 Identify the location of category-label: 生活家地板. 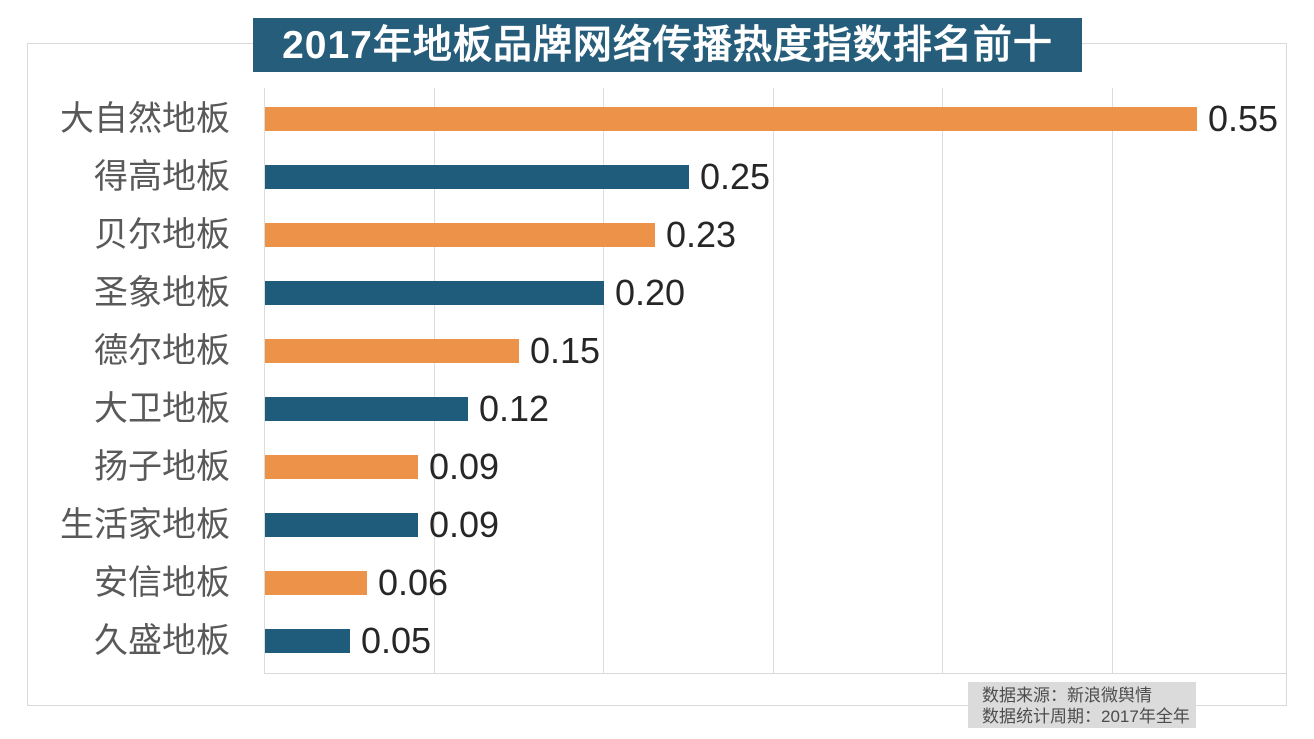
(145, 525).